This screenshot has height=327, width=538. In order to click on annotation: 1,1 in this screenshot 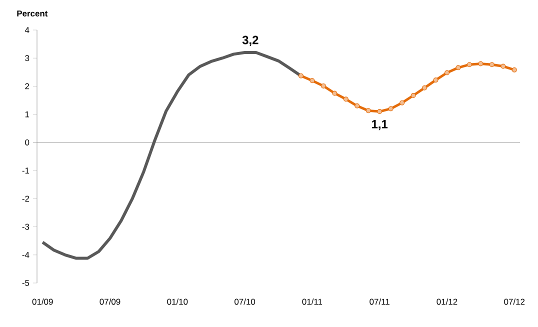, I will do `click(380, 125)`.